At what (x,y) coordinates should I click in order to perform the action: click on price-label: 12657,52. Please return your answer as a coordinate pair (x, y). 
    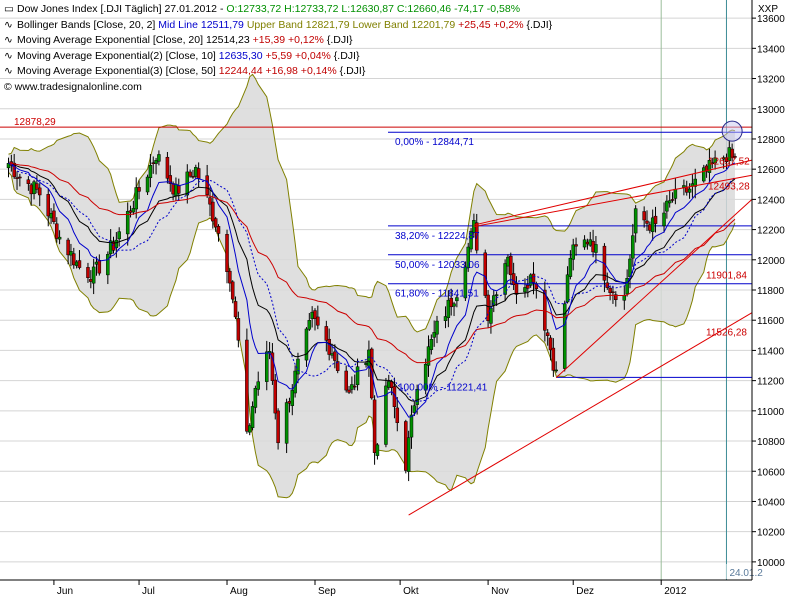
    Looking at the image, I should click on (729, 161).